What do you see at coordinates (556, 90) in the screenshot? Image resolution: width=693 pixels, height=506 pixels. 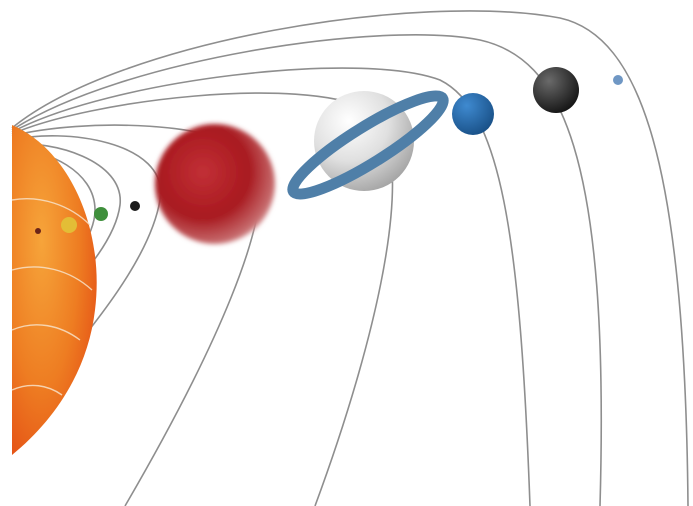 I see `neptune-icon` at bounding box center [556, 90].